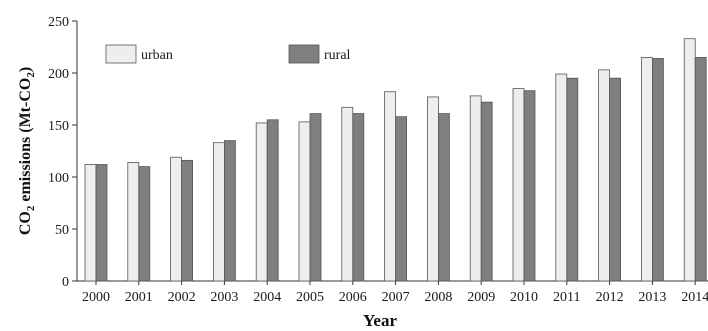 The image size is (708, 331). What do you see at coordinates (261, 202) in the screenshot?
I see `bar-urban-2004` at bounding box center [261, 202].